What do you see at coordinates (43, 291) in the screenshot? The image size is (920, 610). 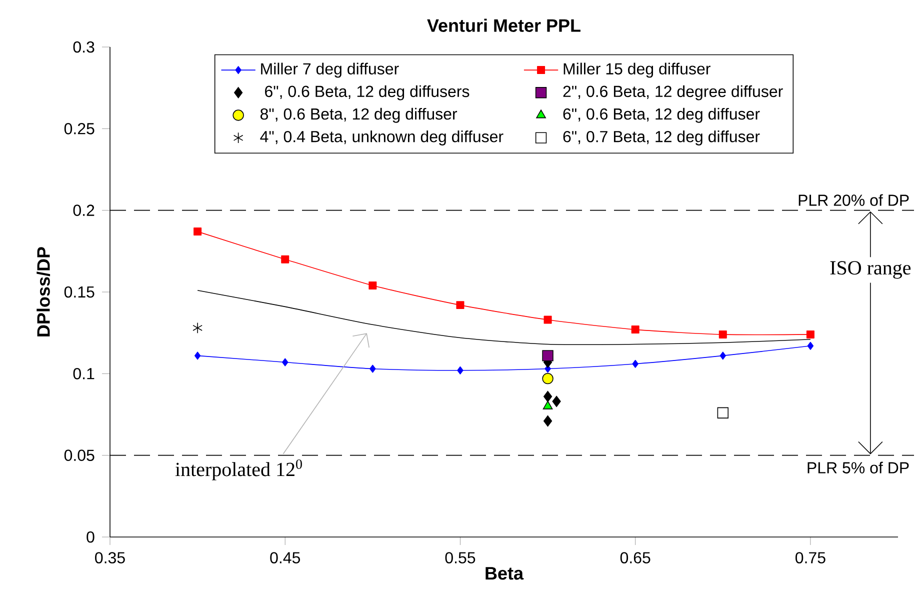 I see `y-axis-title: DPloss/DP` at bounding box center [43, 291].